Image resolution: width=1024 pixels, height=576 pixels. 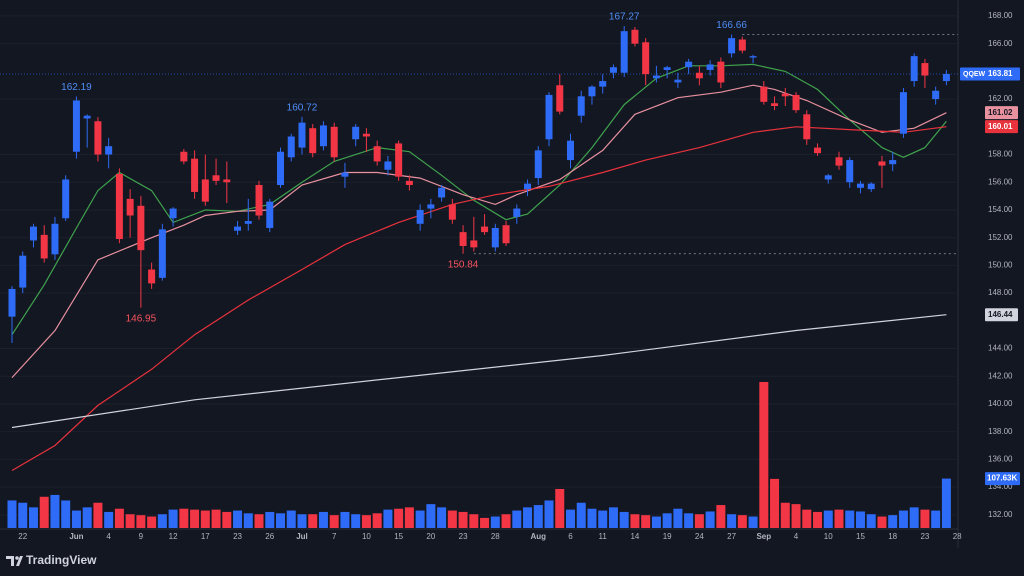 I want to click on y-tick-label: 162.00, so click(x=1000, y=98).